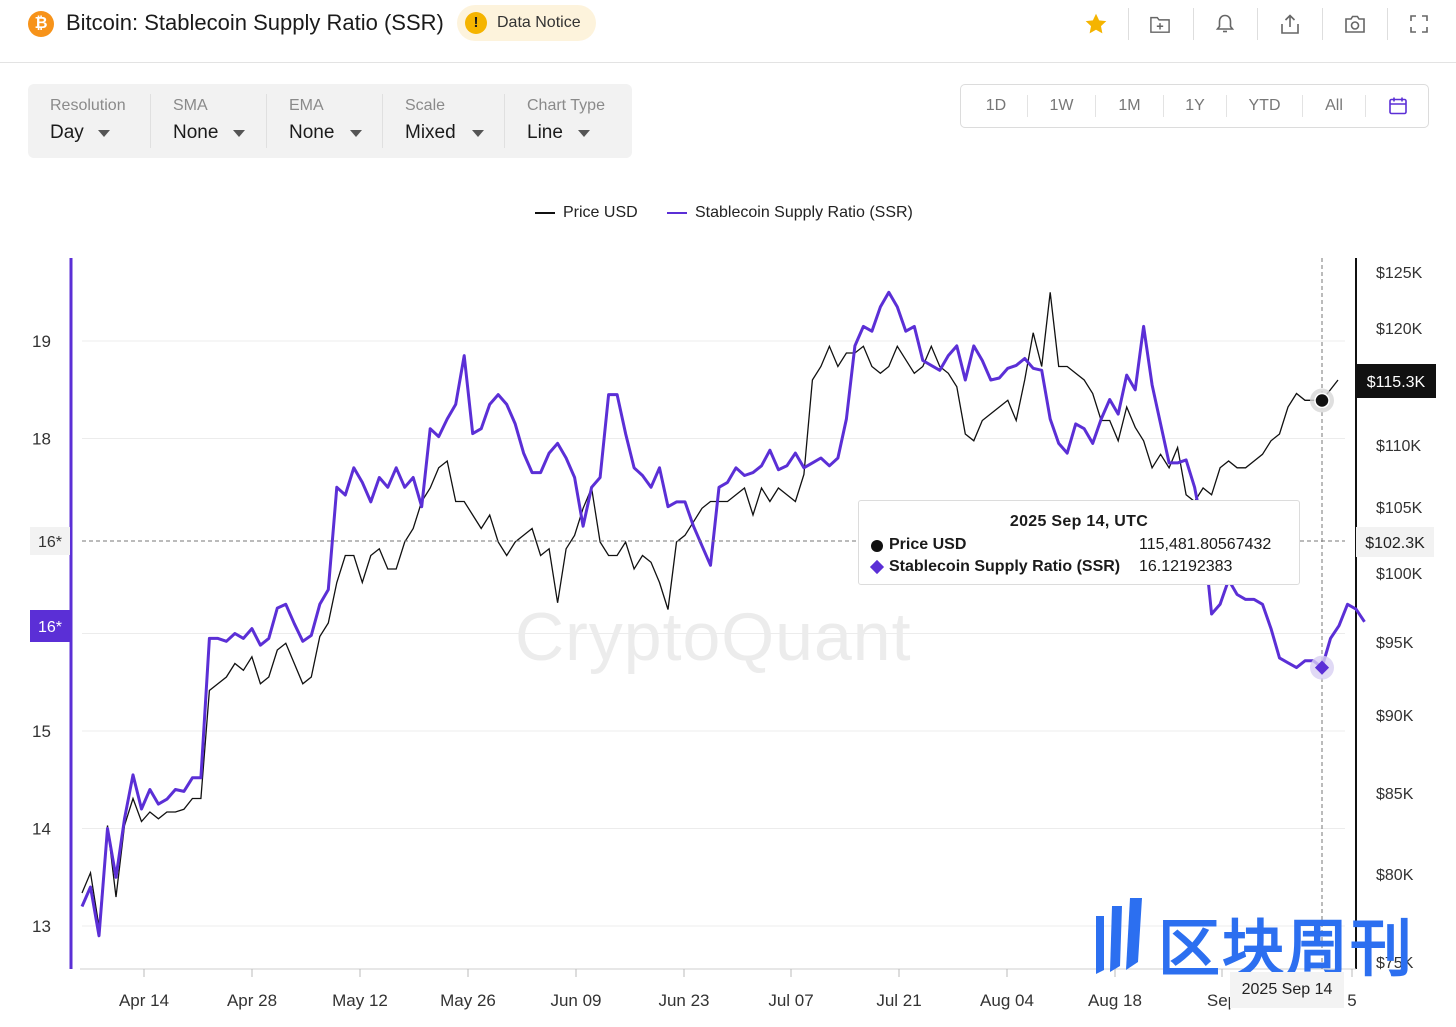 This screenshot has height=1027, width=1456. I want to click on y-left-tick-label: 19, so click(41, 341).